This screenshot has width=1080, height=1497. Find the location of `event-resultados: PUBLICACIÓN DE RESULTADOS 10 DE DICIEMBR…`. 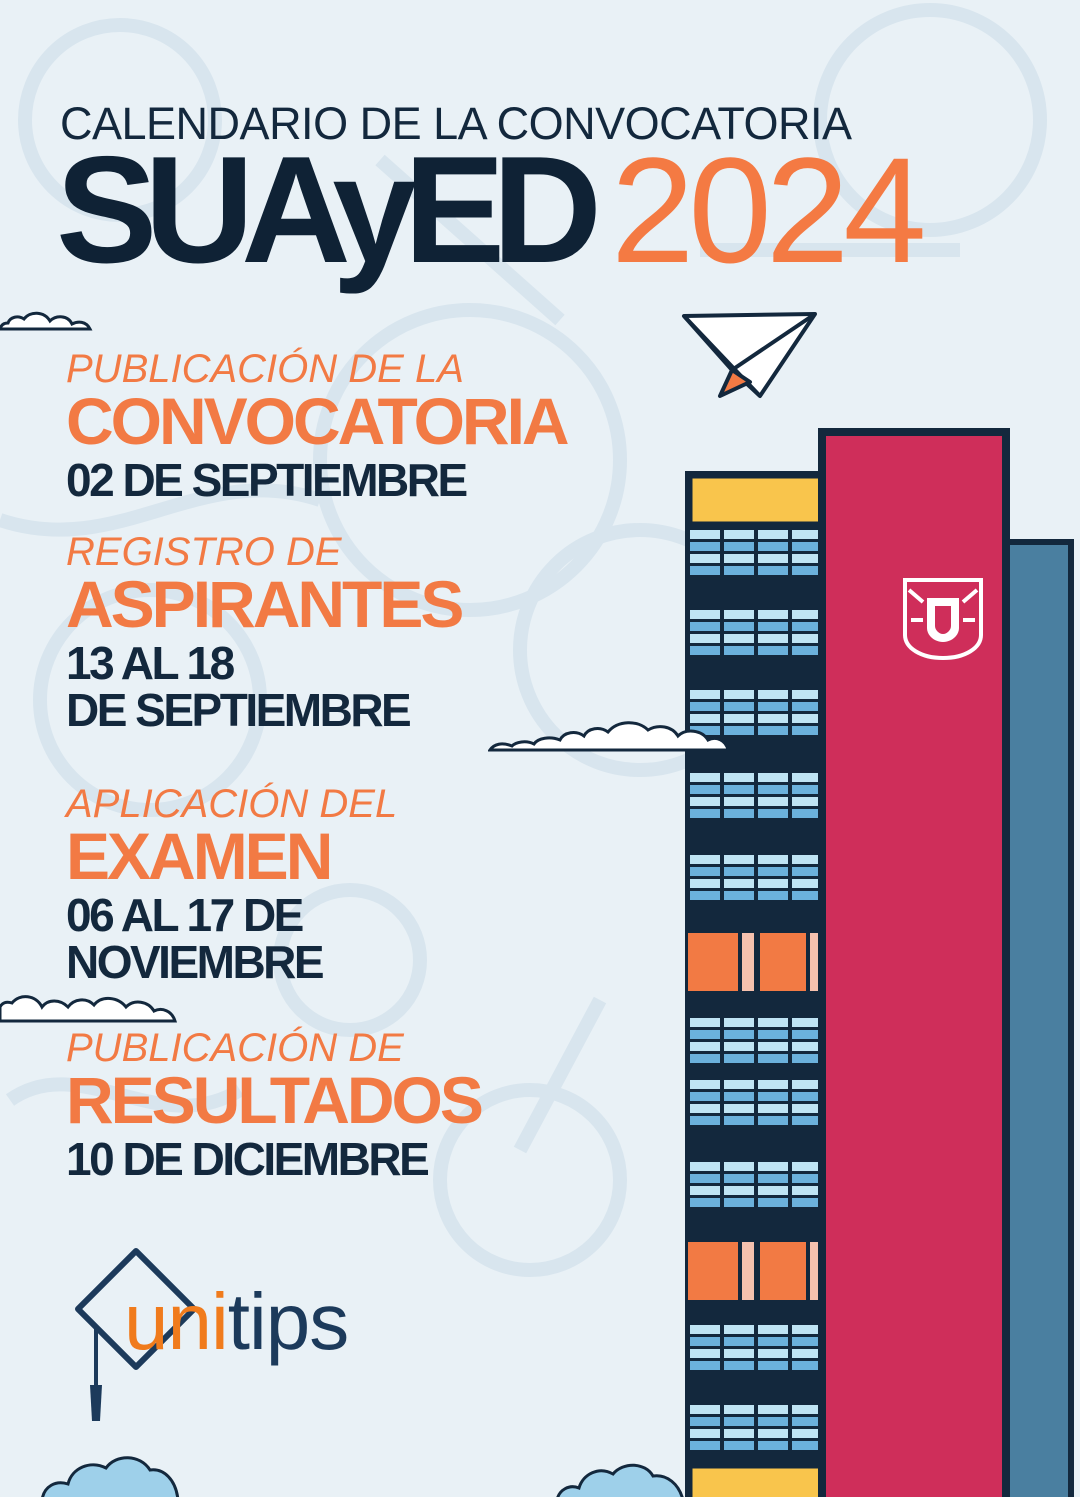

event-resultados: PUBLICACIÓN DE RESULTADOS 10 DE DICIEMBR… is located at coordinates (275, 1105).